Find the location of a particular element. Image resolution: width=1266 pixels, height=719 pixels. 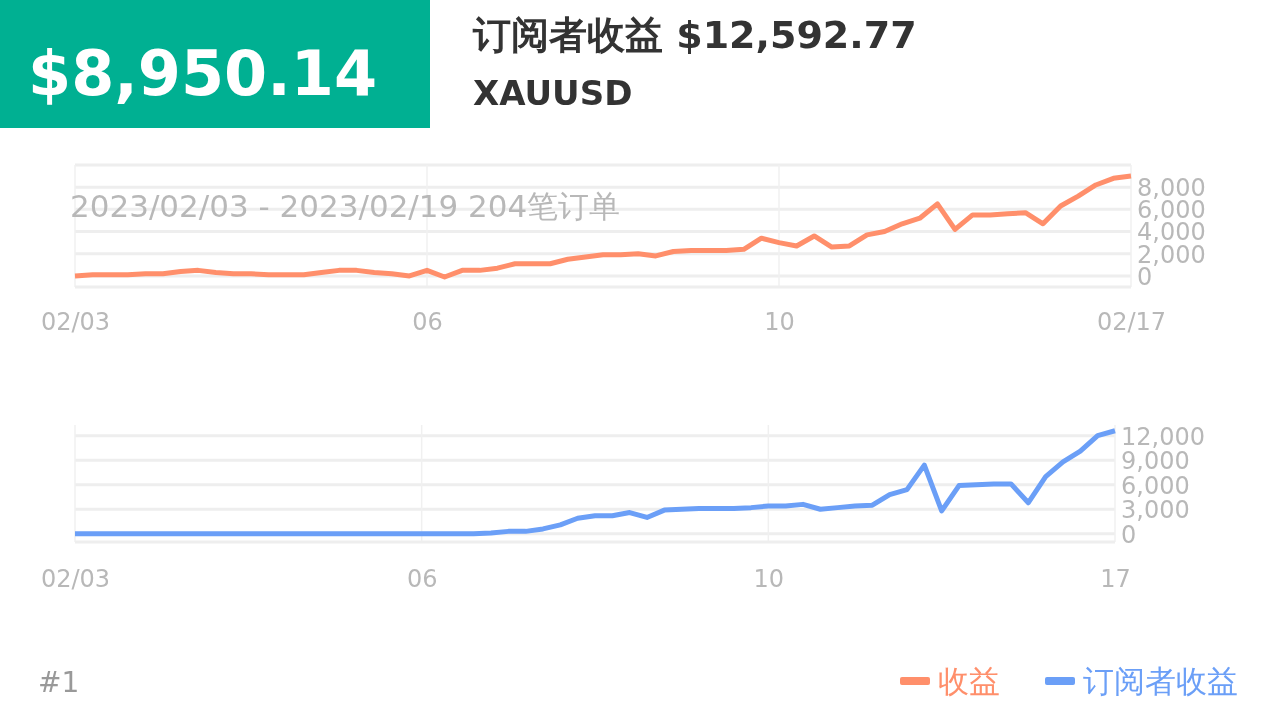

text: $8,950.14 is located at coordinates (203, 73).